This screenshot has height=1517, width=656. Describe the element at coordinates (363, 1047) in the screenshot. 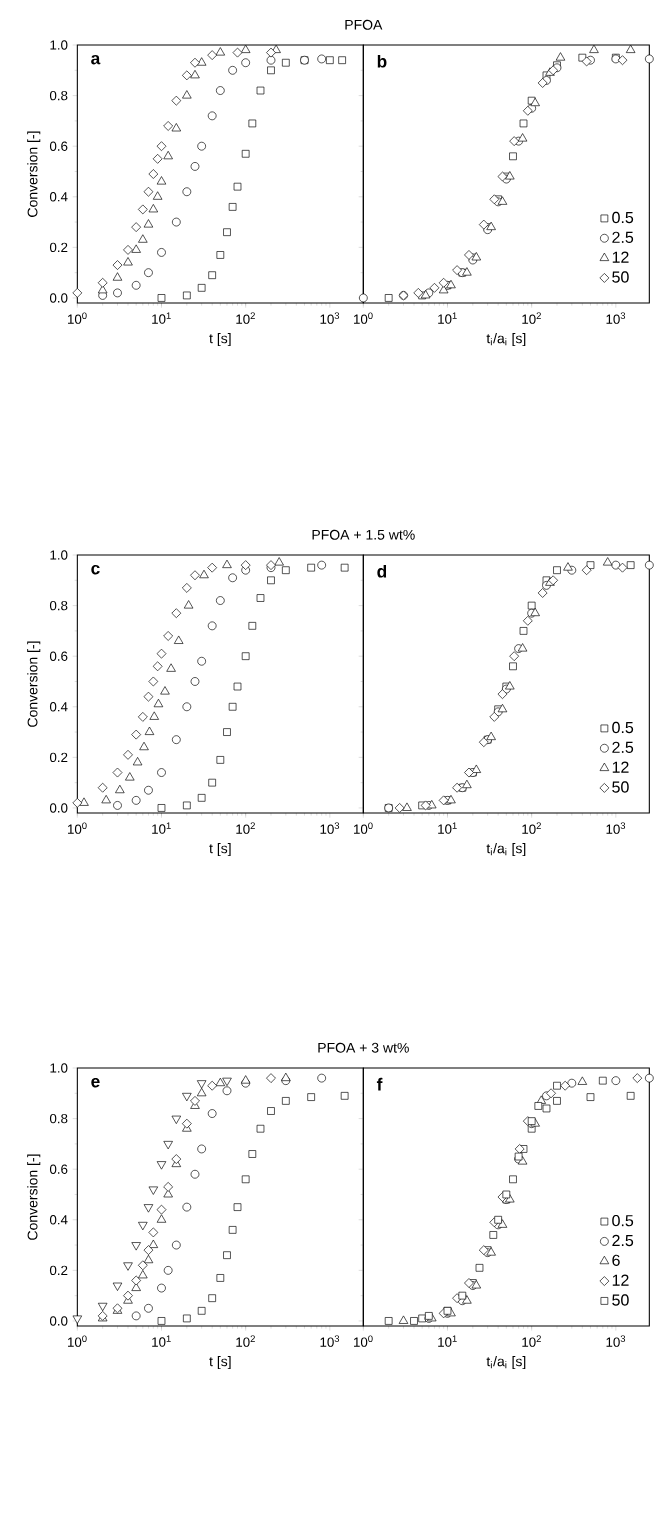

I see `chart-title: PFOA + 3 wt%` at that location.